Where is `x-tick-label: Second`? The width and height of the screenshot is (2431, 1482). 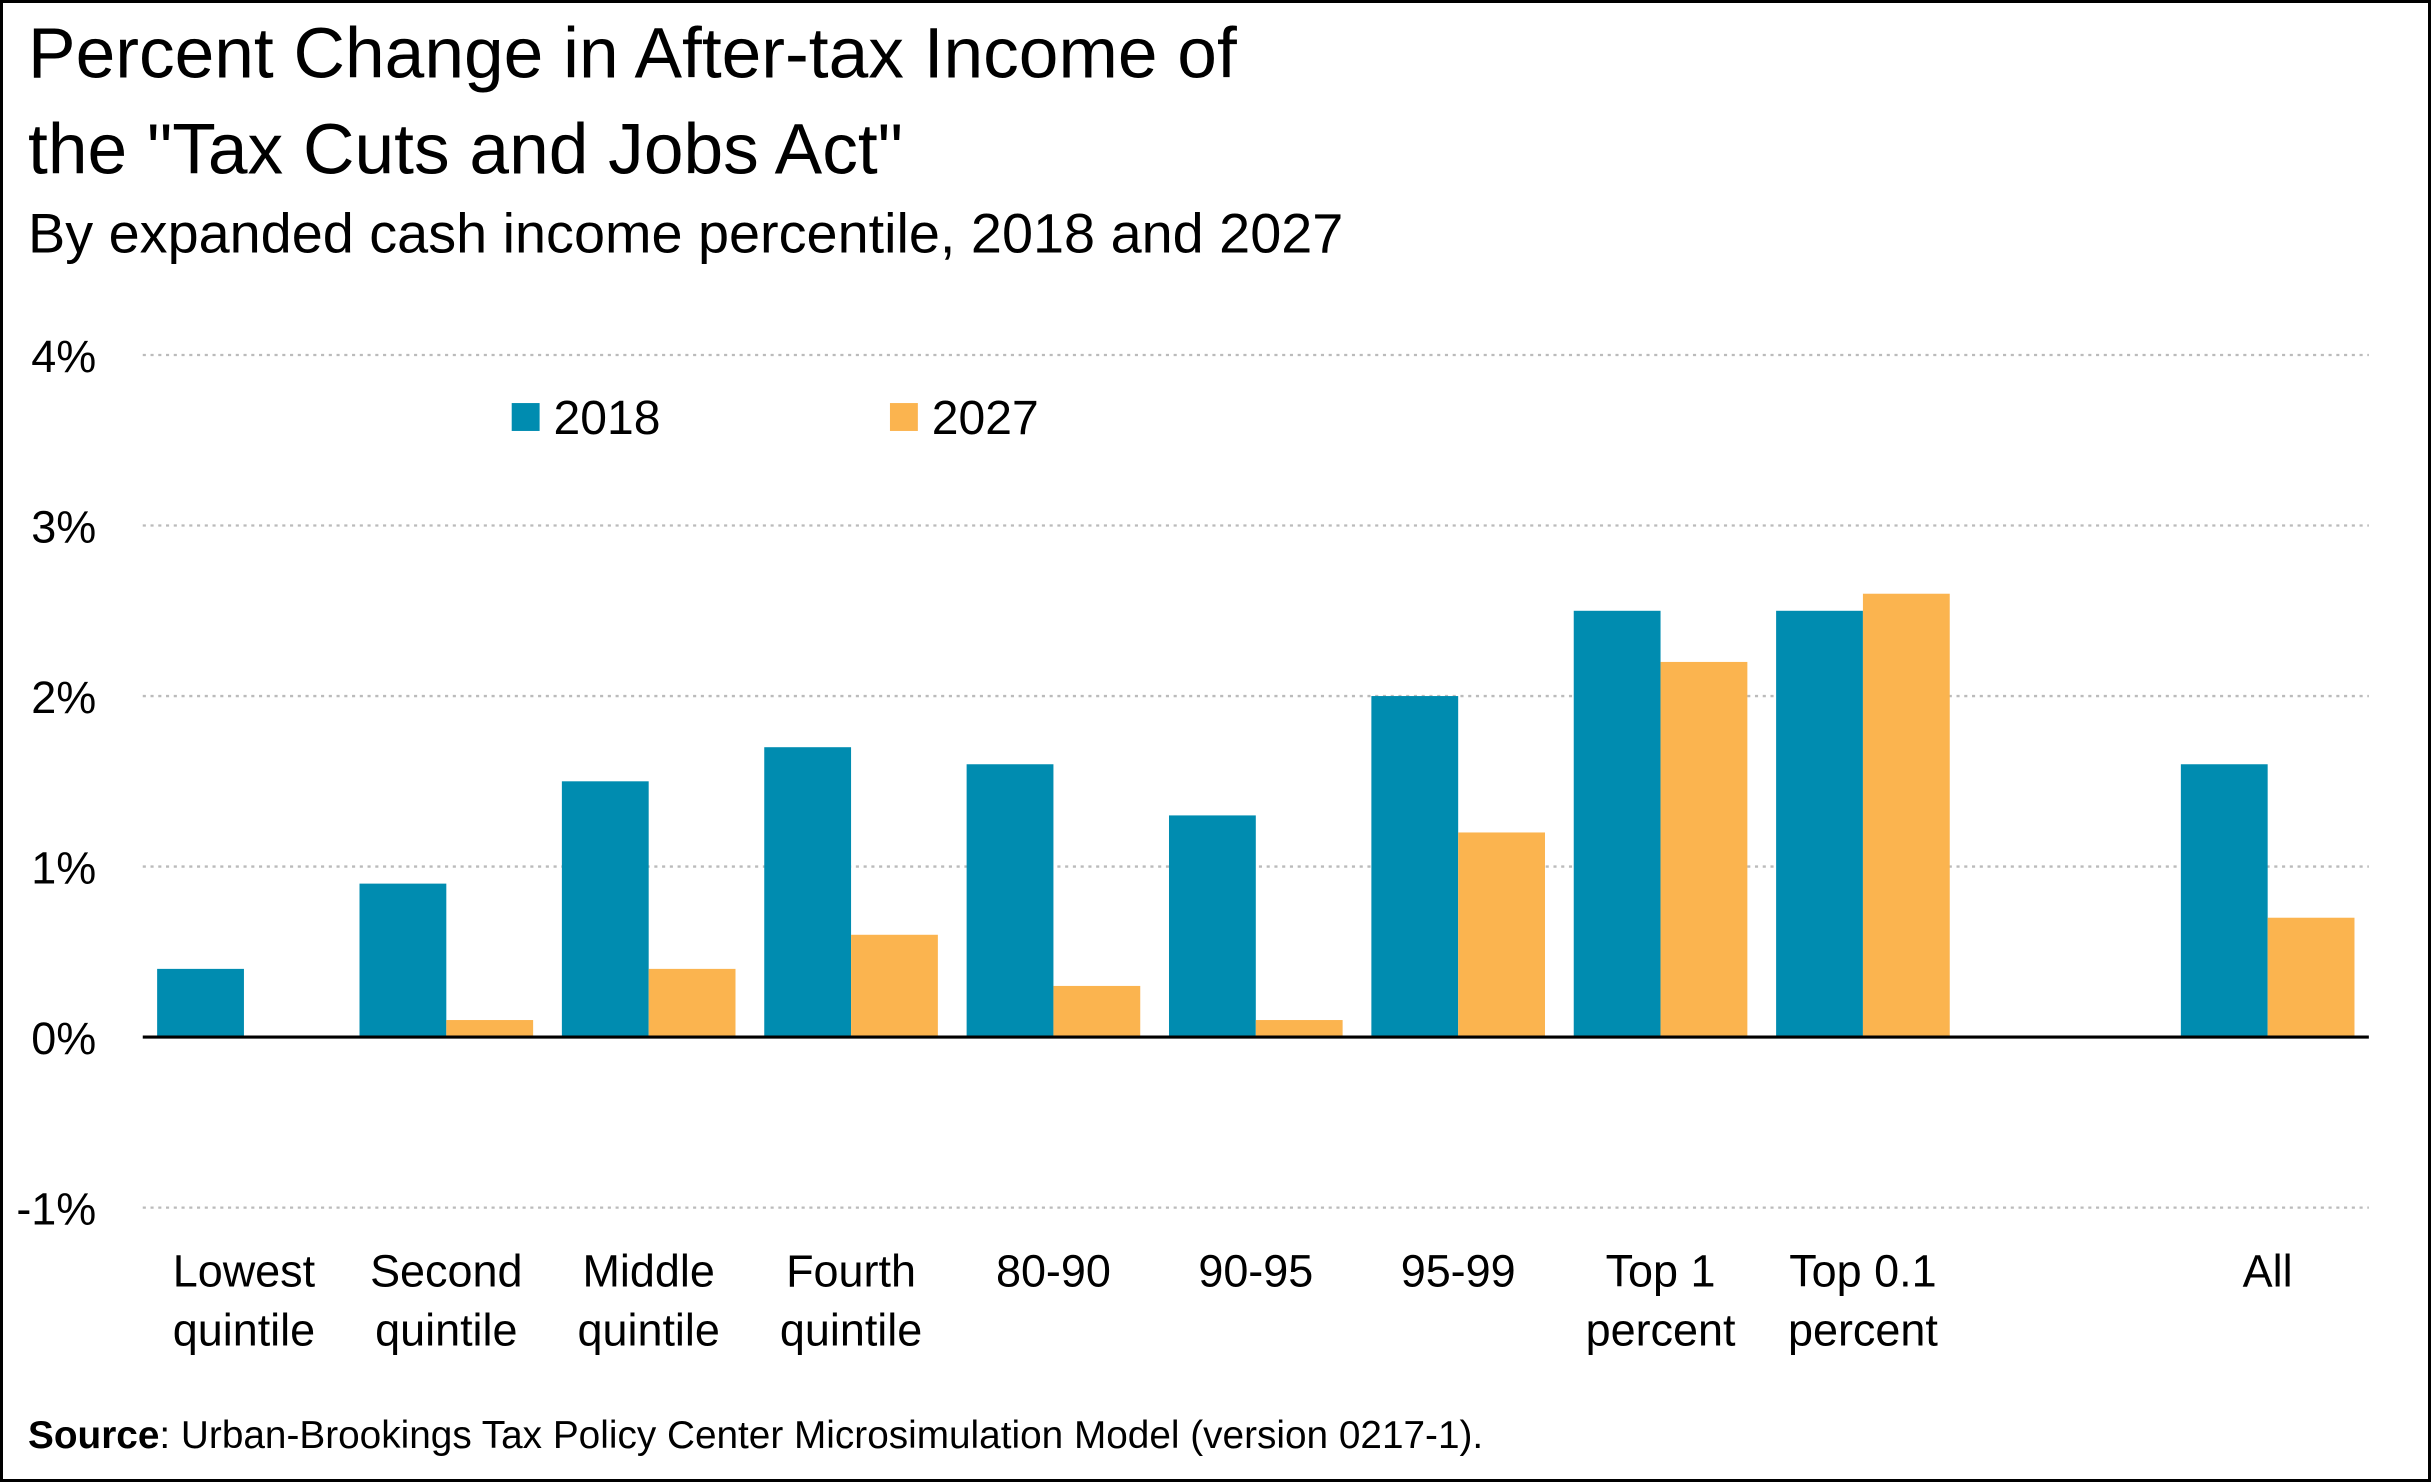 x-tick-label: Second is located at coordinates (446, 1271).